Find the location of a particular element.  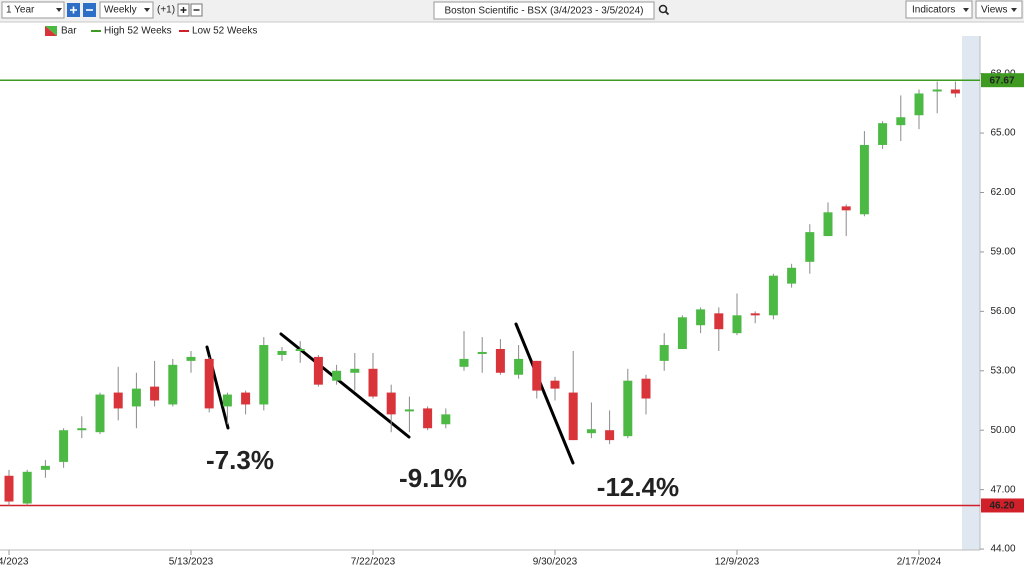

period-text: 1 Year is located at coordinates (20, 10).